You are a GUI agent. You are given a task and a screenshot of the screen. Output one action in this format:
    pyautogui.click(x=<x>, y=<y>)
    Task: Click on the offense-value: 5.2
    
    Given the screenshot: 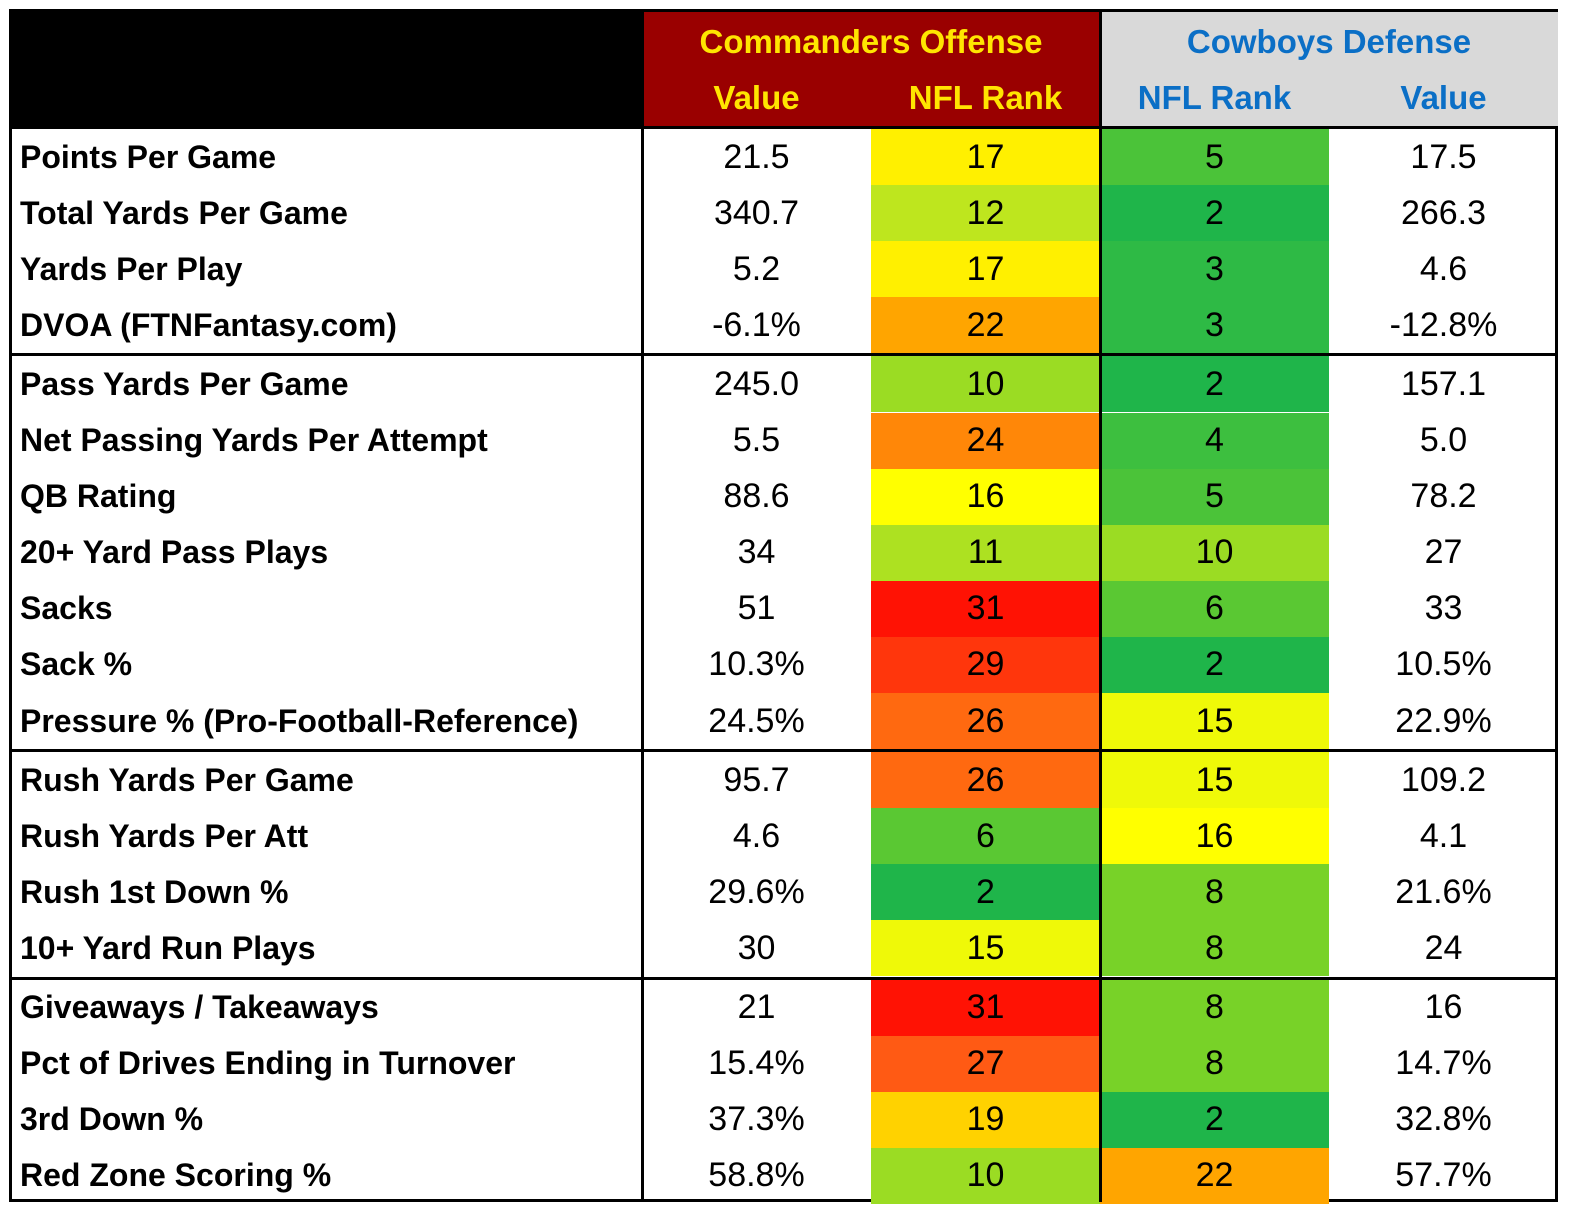 What is the action you would take?
    pyautogui.click(x=756, y=268)
    